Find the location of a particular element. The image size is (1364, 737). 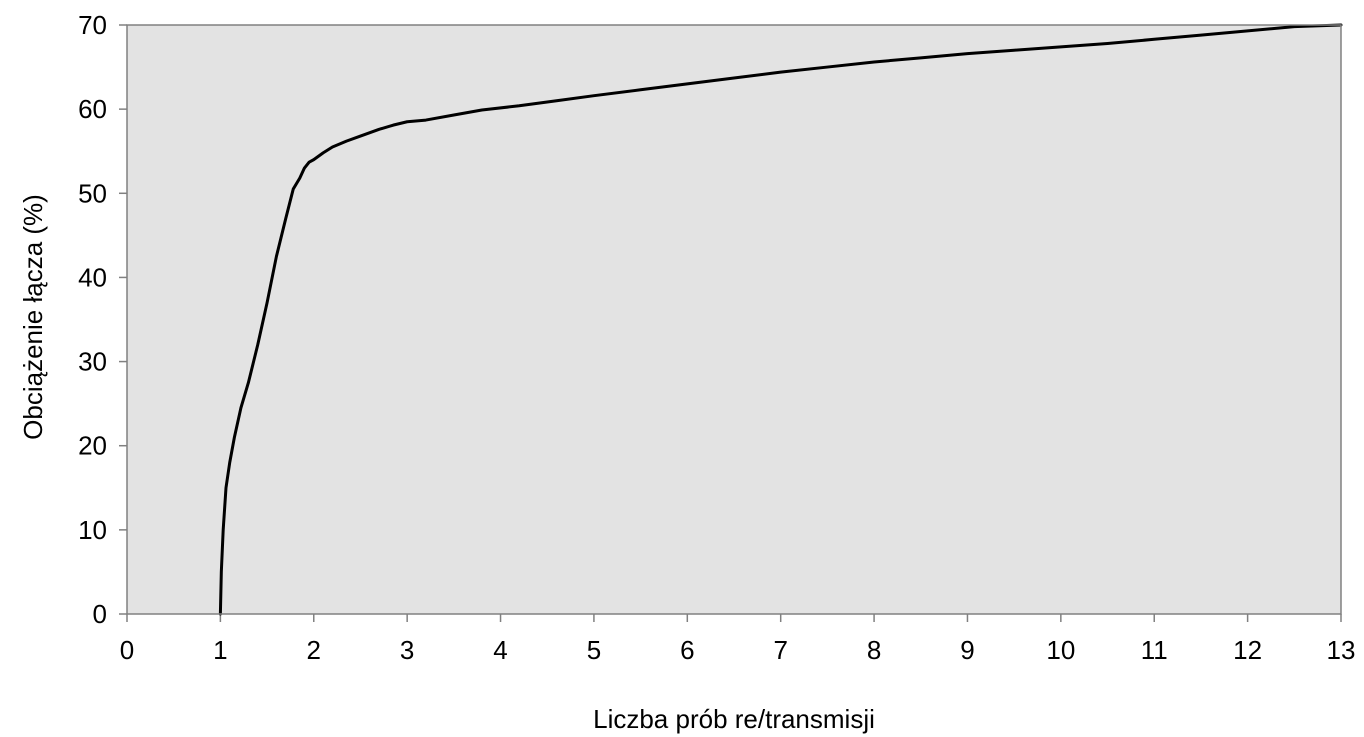

y-tick-label: 0 is located at coordinates (100, 614).